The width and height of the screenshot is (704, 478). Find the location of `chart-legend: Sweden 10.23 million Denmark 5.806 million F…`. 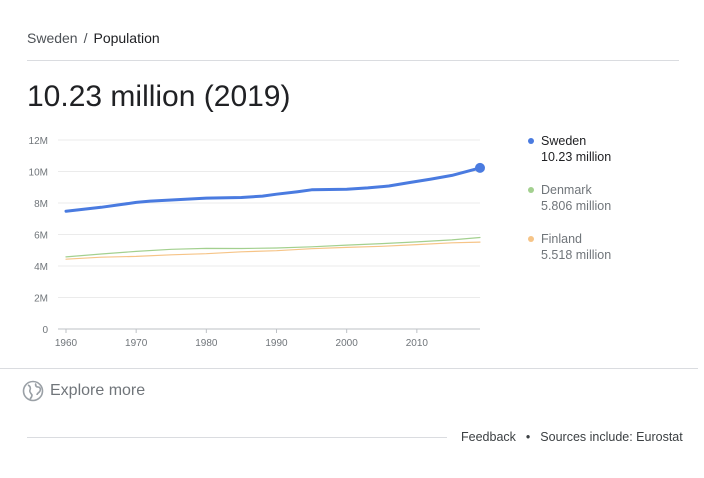

chart-legend: Sweden 10.23 million Denmark 5.806 million F… is located at coordinates (569, 206).